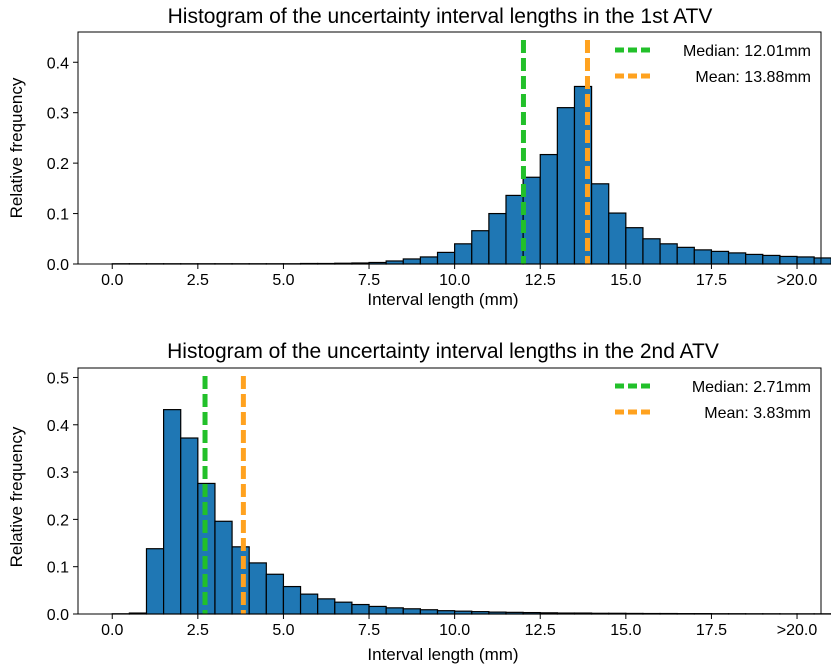 Image resolution: width=831 pixels, height=669 pixels. Describe the element at coordinates (58, 378) in the screenshot. I see `y-tick-label: 0.5` at that location.